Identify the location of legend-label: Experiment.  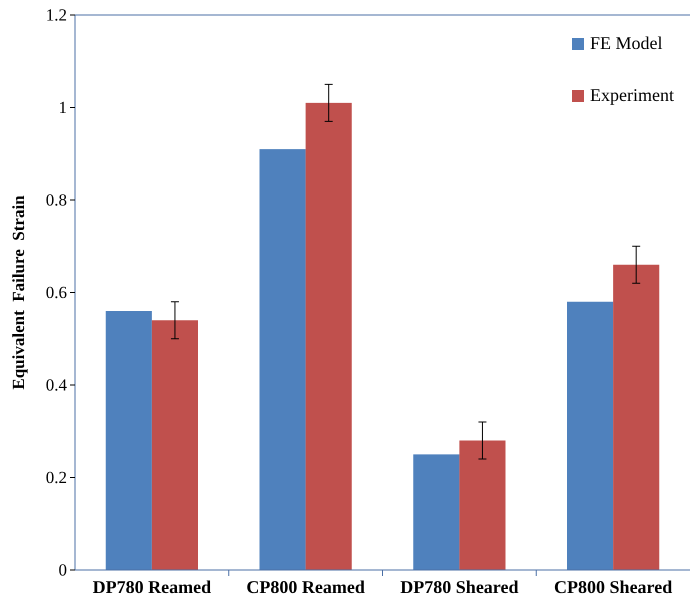
(632, 95).